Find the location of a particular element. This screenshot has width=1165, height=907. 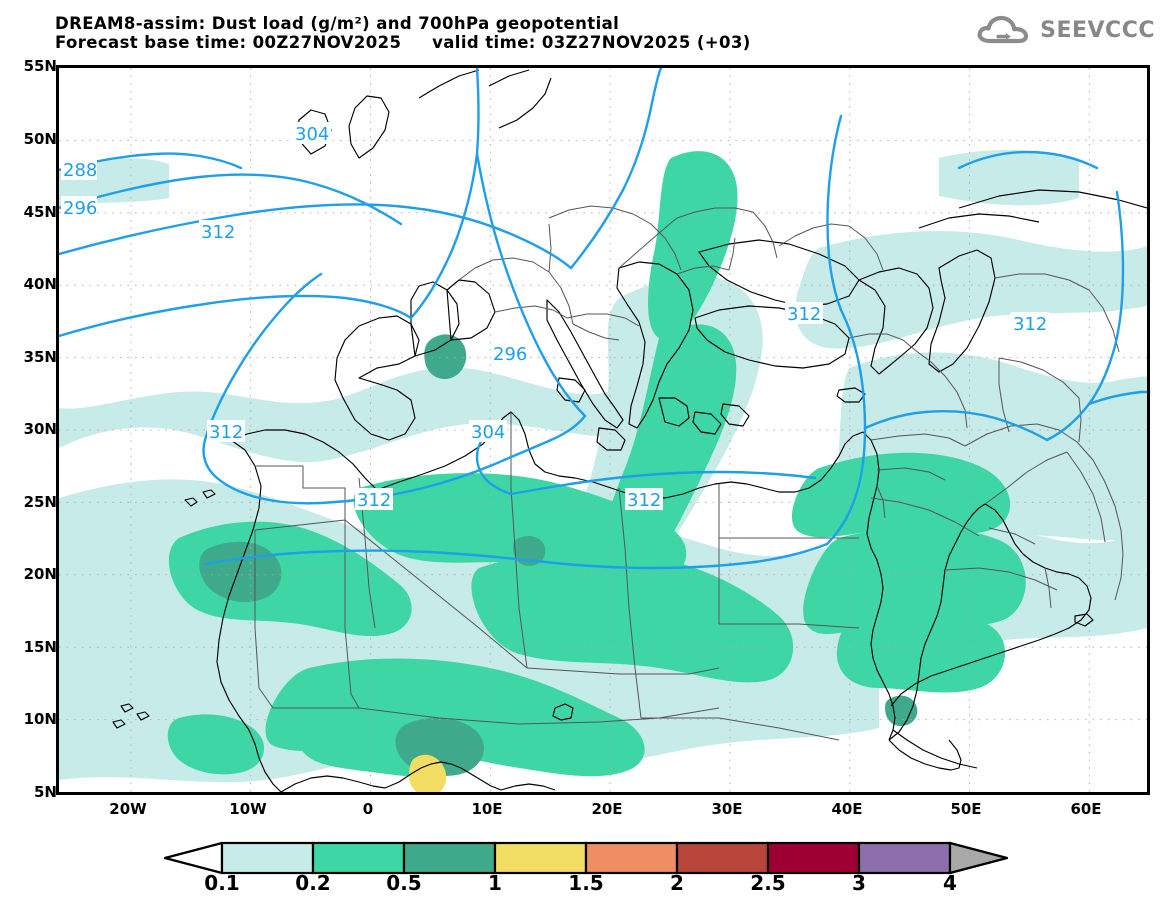

x-tick-50E: 50E is located at coordinates (966, 809).